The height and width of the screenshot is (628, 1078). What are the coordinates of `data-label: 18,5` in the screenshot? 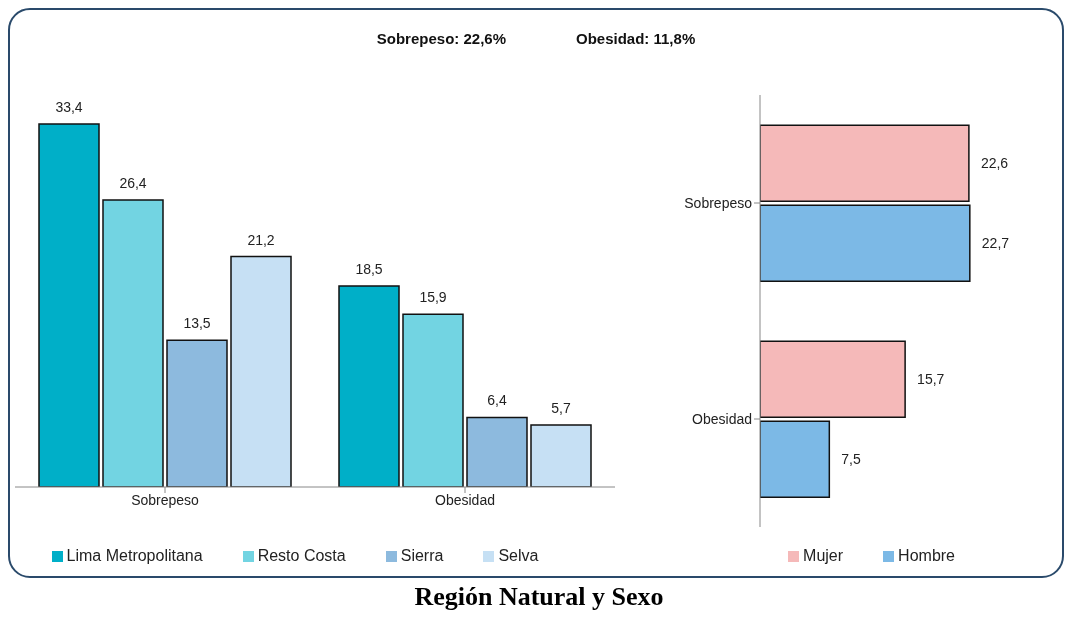 It's located at (369, 268).